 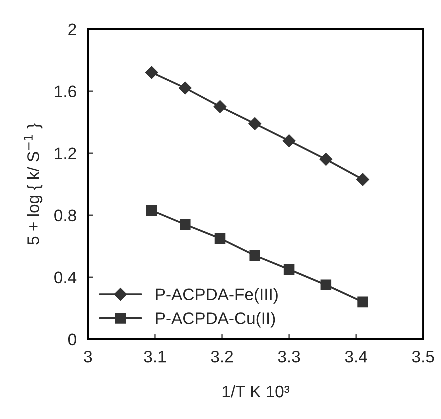 I want to click on y-tick-label: 0.8, so click(x=65, y=216).